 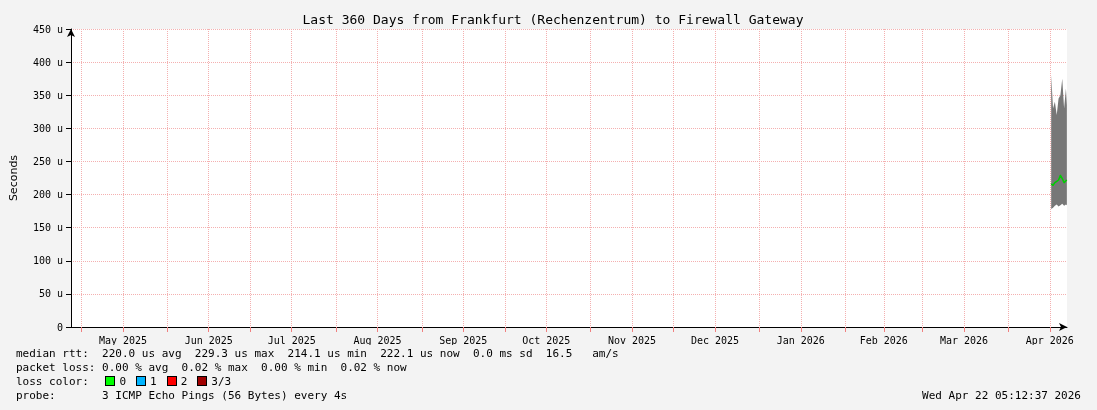 I want to click on y-tick-label: 350 u, so click(x=47, y=95).